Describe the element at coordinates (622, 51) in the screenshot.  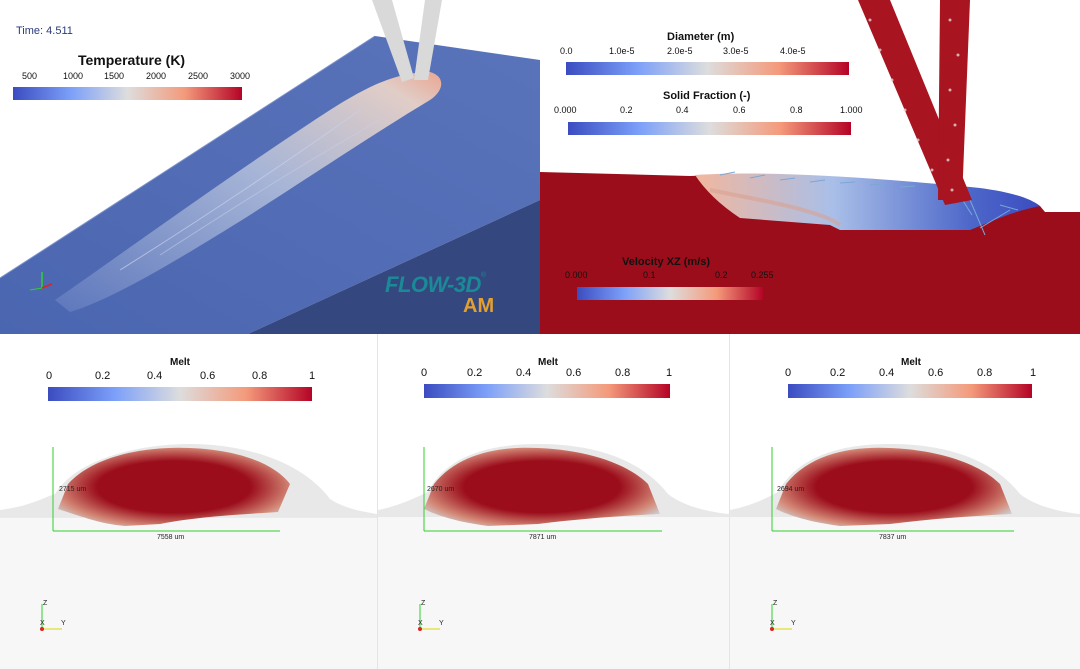
I see `diameter-tick-1: 1.0e-5` at that location.